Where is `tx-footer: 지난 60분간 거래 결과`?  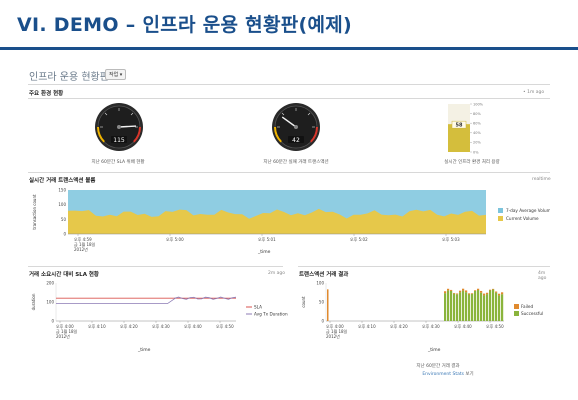
tx-footer: 지난 60분간 거래 결과 is located at coordinates (438, 366).